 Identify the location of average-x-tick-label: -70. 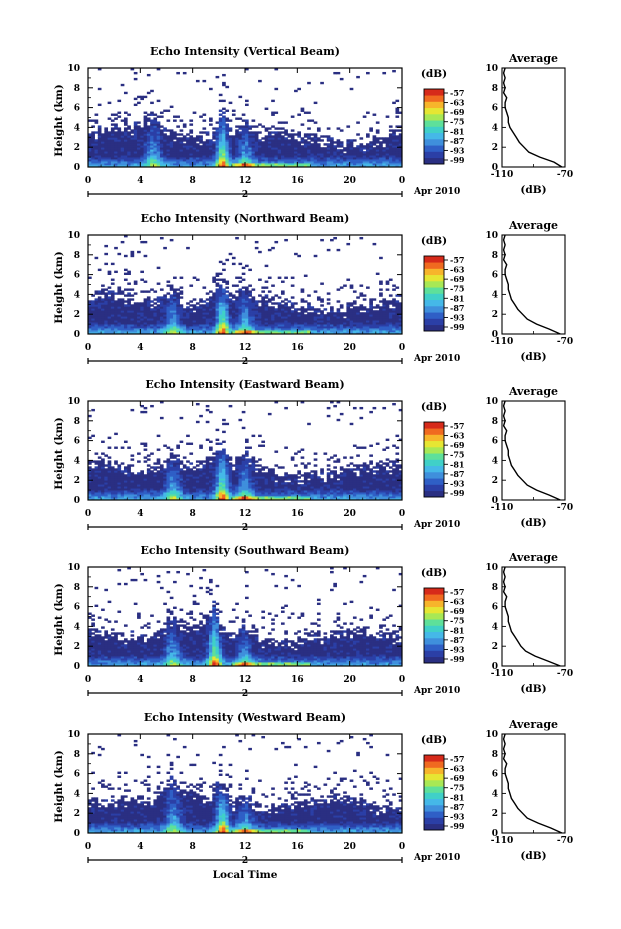
(565, 175).